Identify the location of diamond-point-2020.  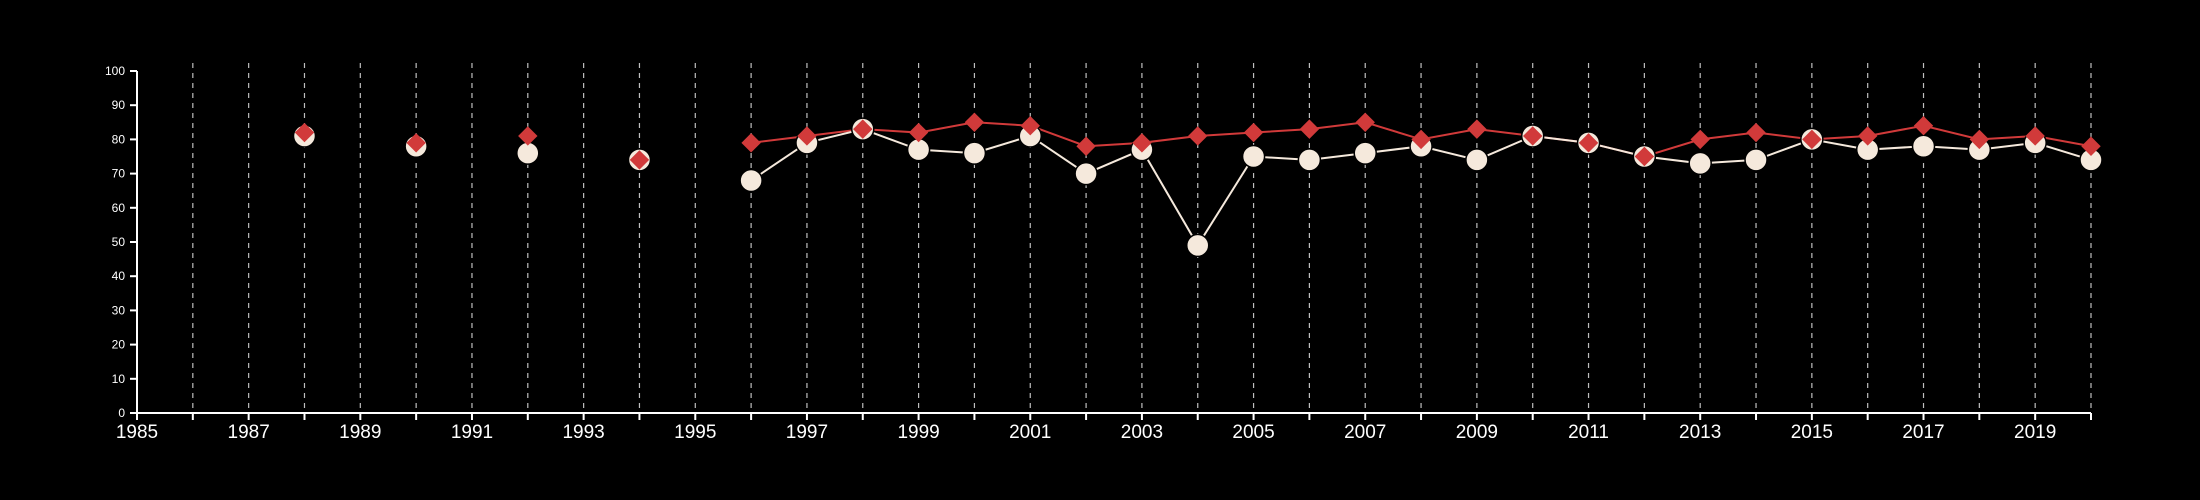
(2091, 146).